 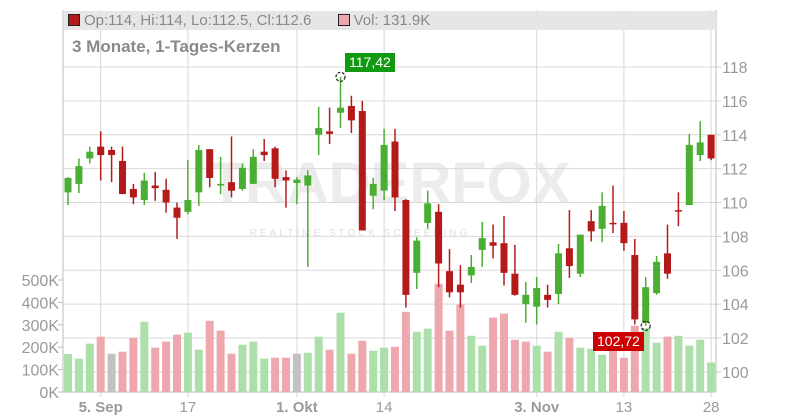 What do you see at coordinates (537, 407) in the screenshot?
I see `time-tick-label: 3. Nov` at bounding box center [537, 407].